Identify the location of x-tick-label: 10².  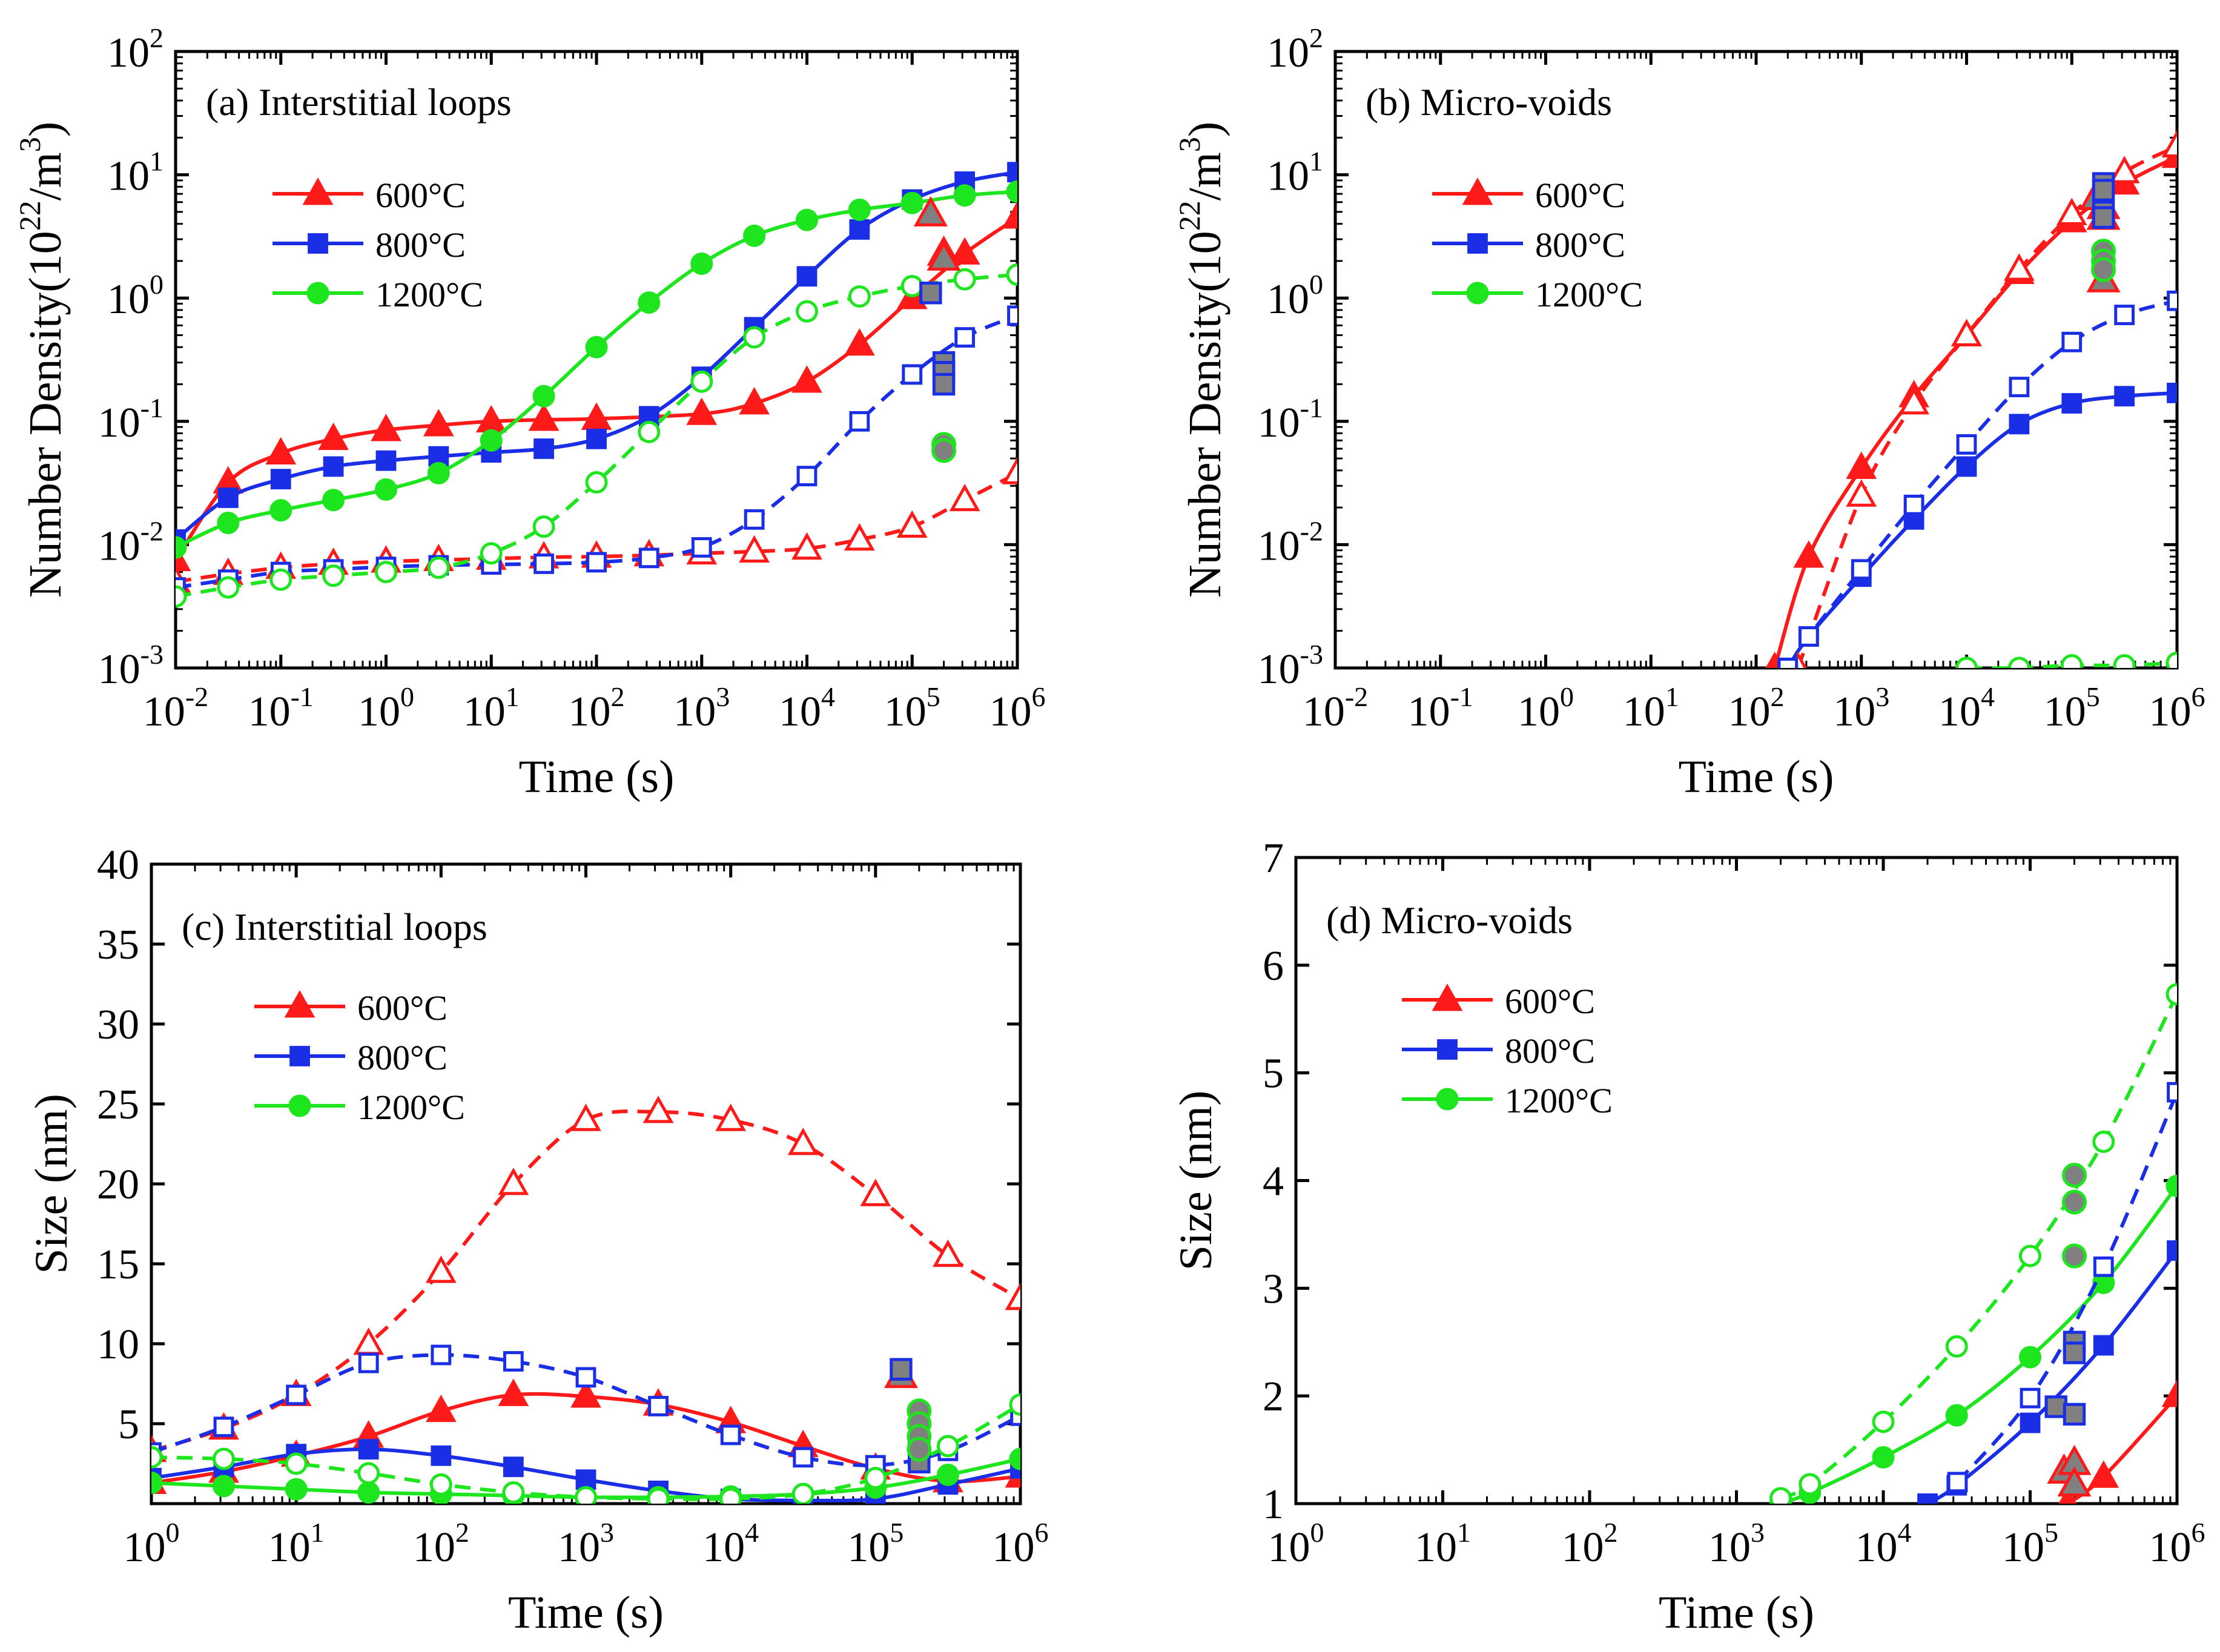
(1590, 1544).